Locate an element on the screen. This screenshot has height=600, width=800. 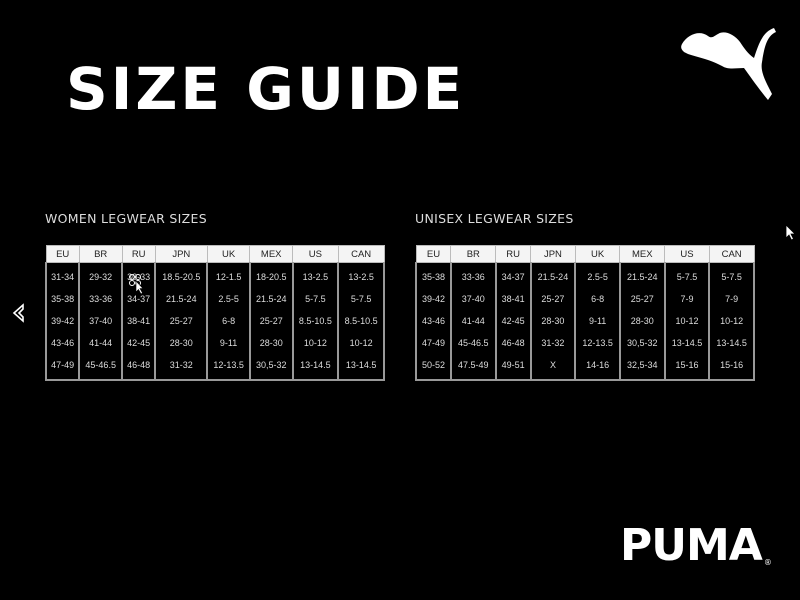
table-cell: 12-13.5 is located at coordinates (228, 367).